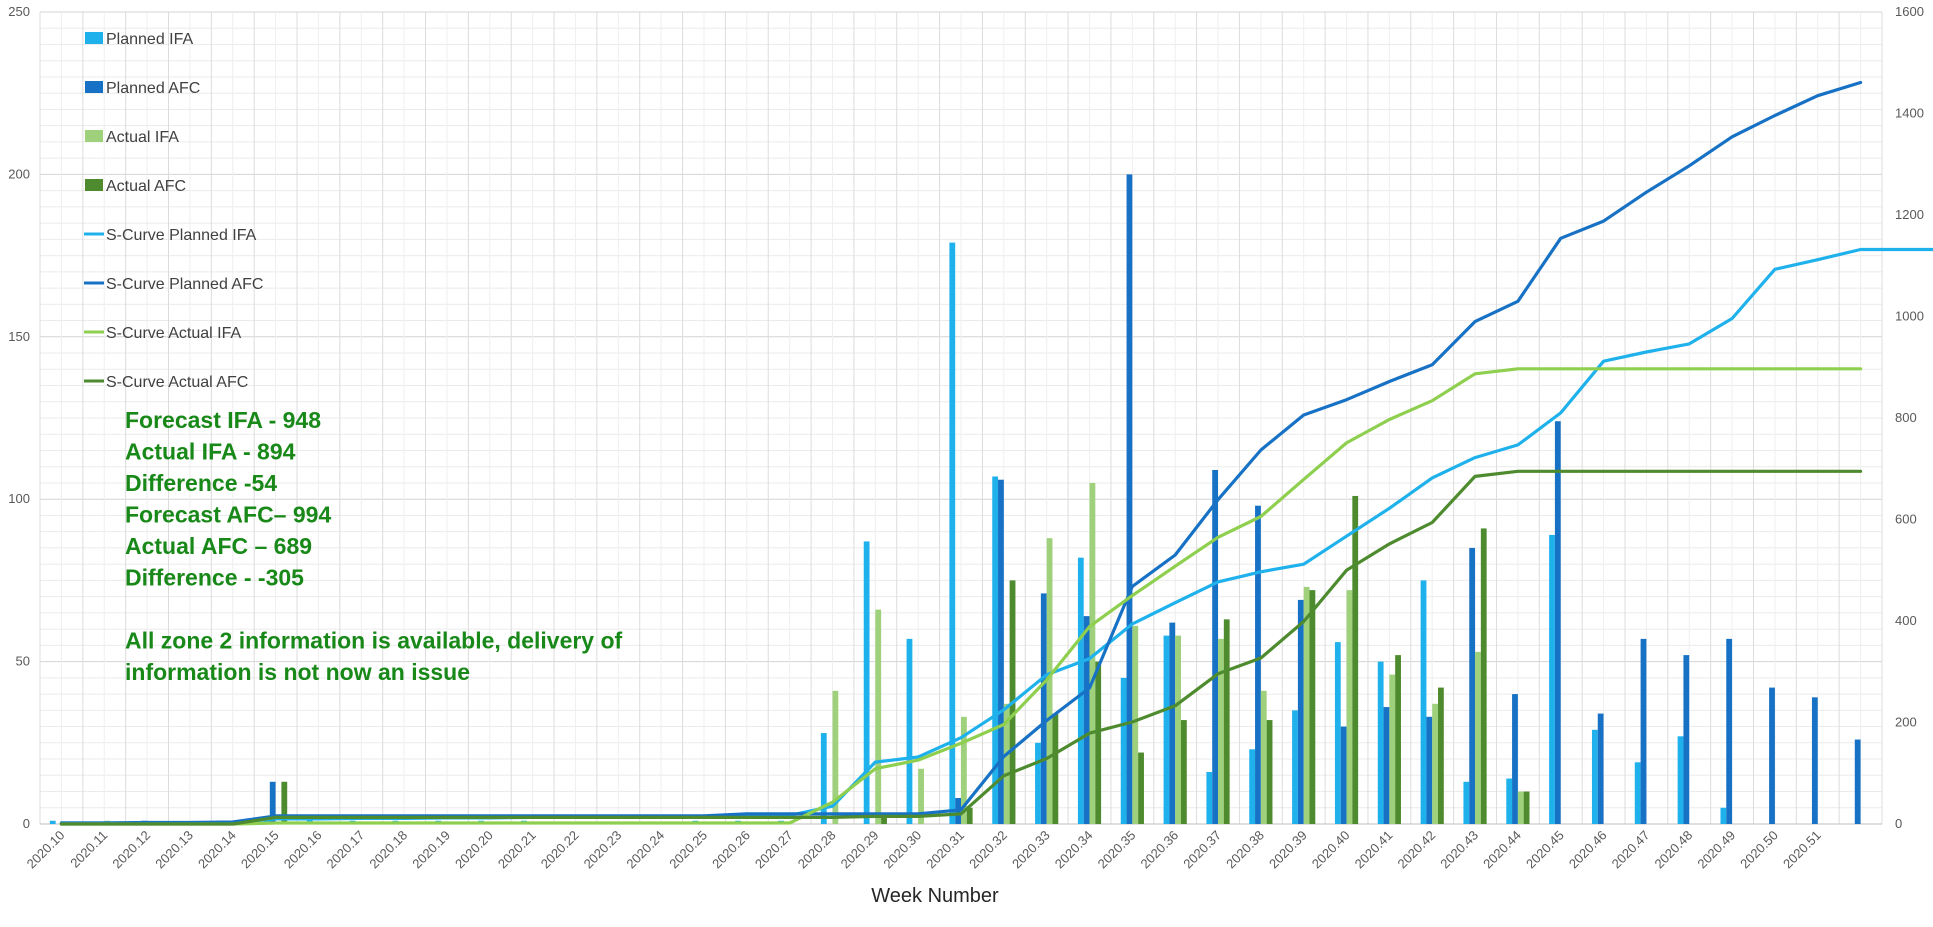 This screenshot has height=927, width=1933. I want to click on legend-label: Planned AFC, so click(153, 88).